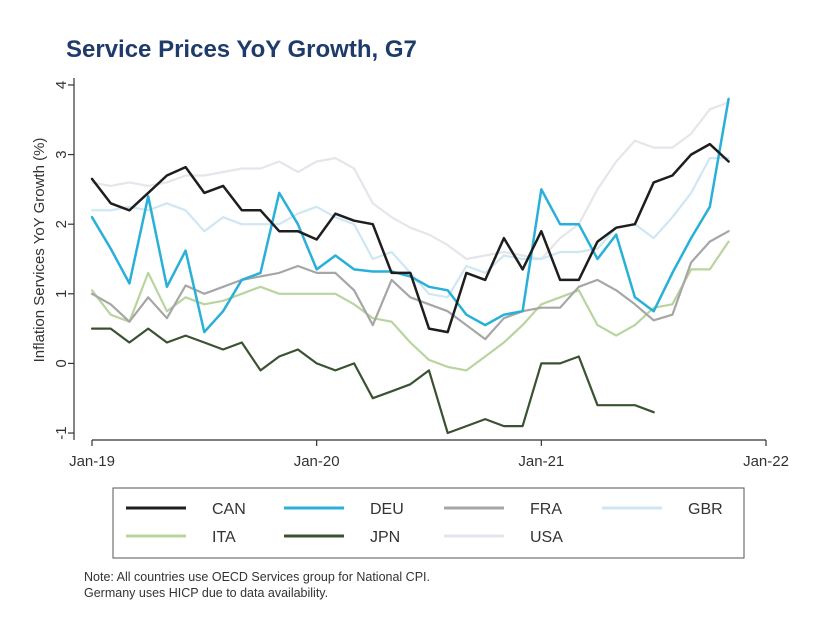 This screenshot has height=626, width=839. I want to click on legend-item-gbr: GBR, so click(662, 509).